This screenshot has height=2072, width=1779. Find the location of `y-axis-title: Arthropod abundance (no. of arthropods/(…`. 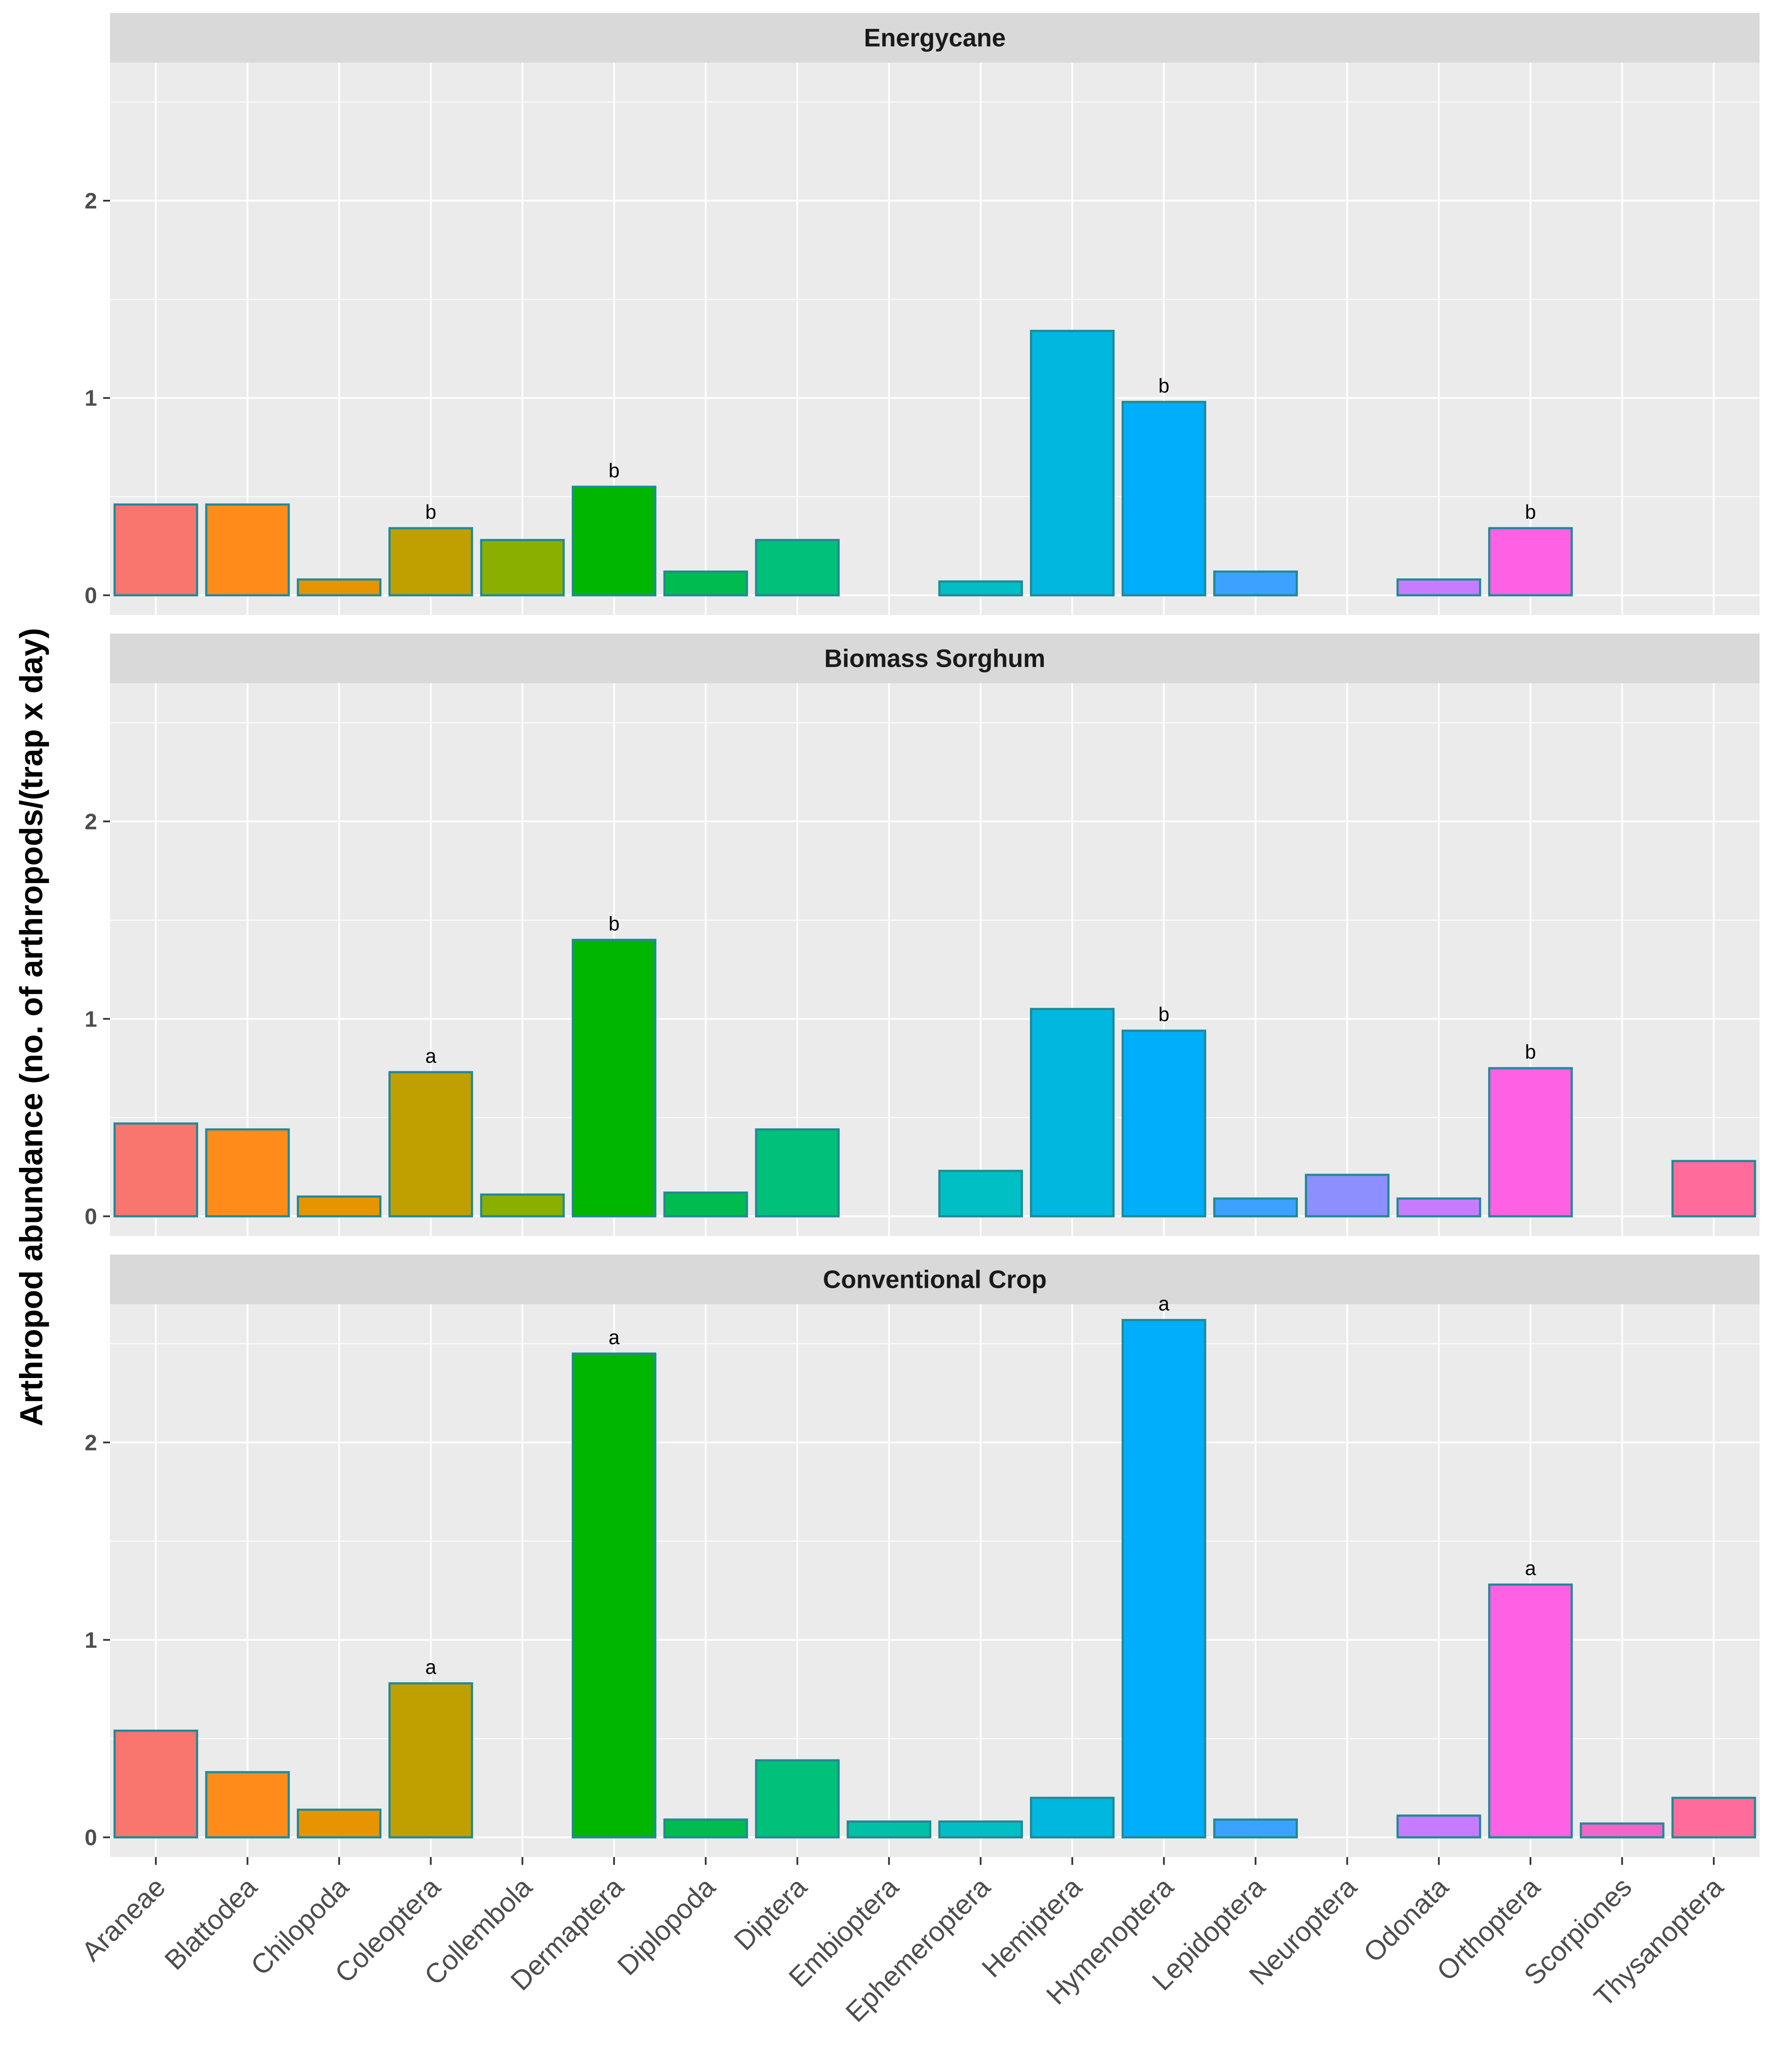

y-axis-title: Arthropod abundance (no. of arthropods/(… is located at coordinates (31, 1027).